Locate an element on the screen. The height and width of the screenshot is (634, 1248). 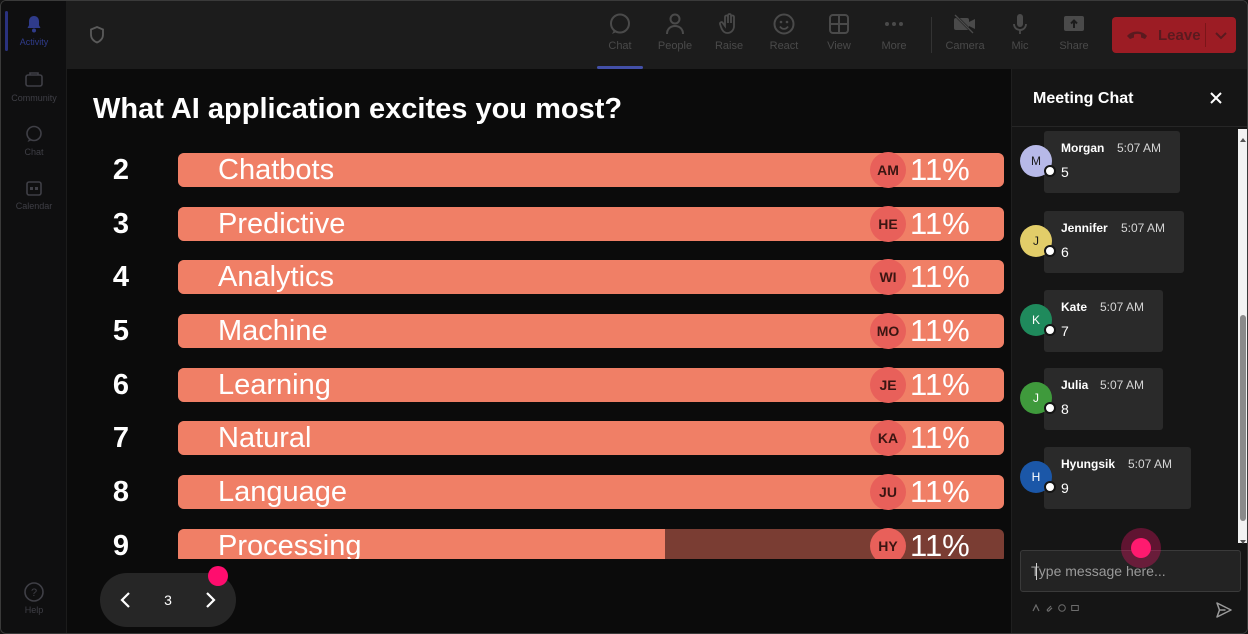
more-icon is located at coordinates (894, 24).